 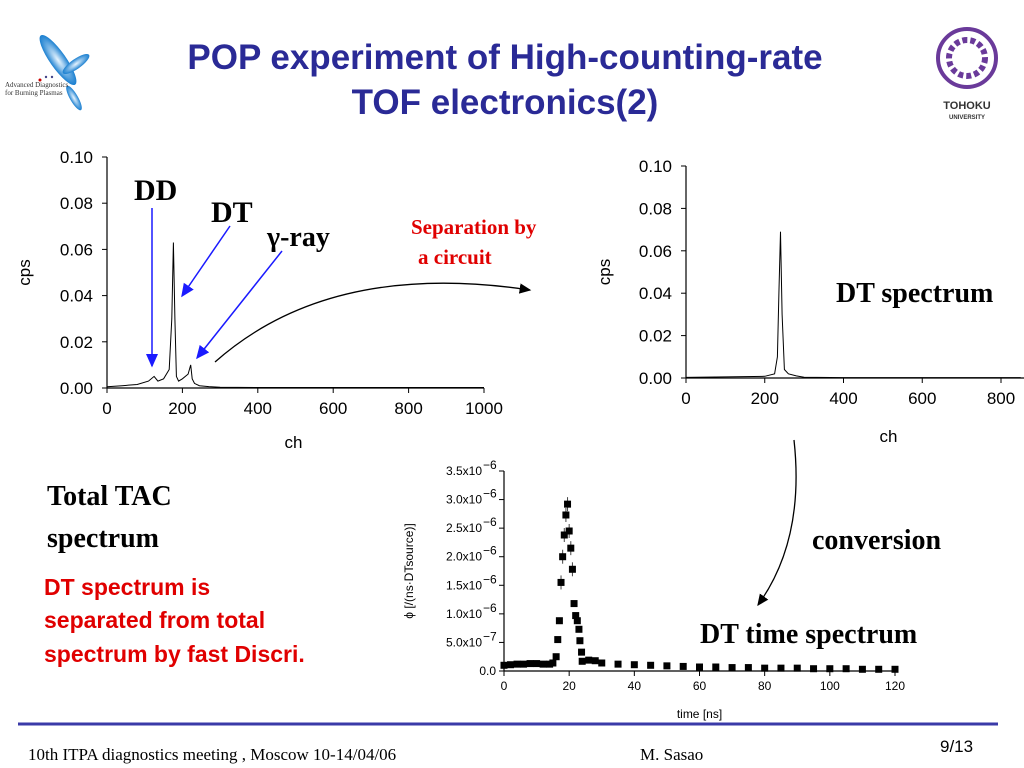 I want to click on dt-label: DT, so click(x=232, y=212).